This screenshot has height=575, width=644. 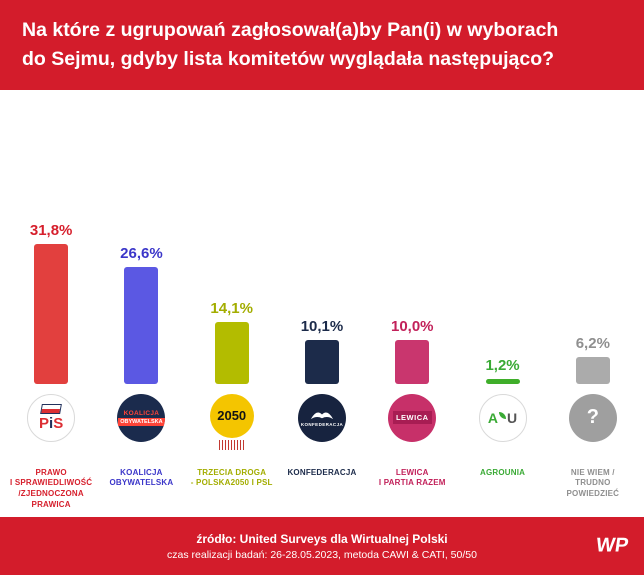 What do you see at coordinates (322, 472) in the screenshot?
I see `party-name-label: KONFEDERACJA` at bounding box center [322, 472].